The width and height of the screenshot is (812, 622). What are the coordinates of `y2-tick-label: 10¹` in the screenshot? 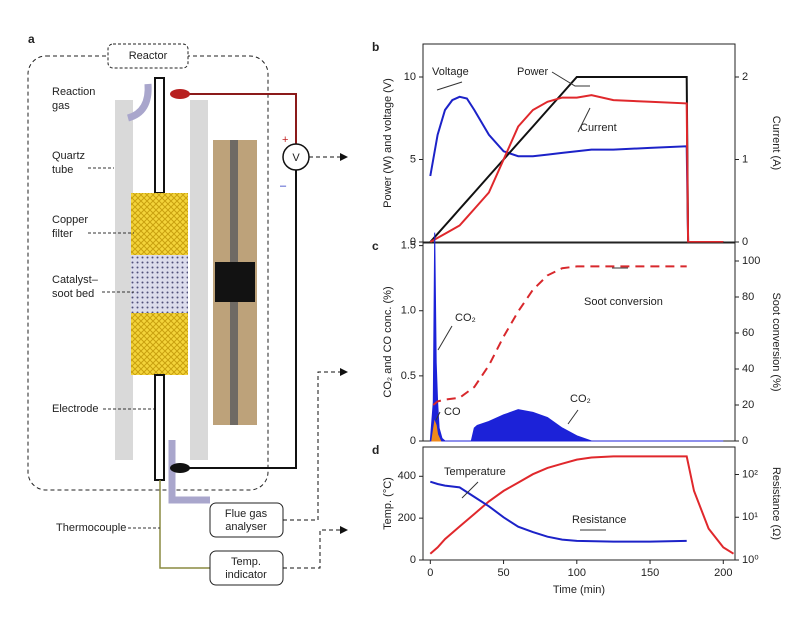 It's located at (750, 517).